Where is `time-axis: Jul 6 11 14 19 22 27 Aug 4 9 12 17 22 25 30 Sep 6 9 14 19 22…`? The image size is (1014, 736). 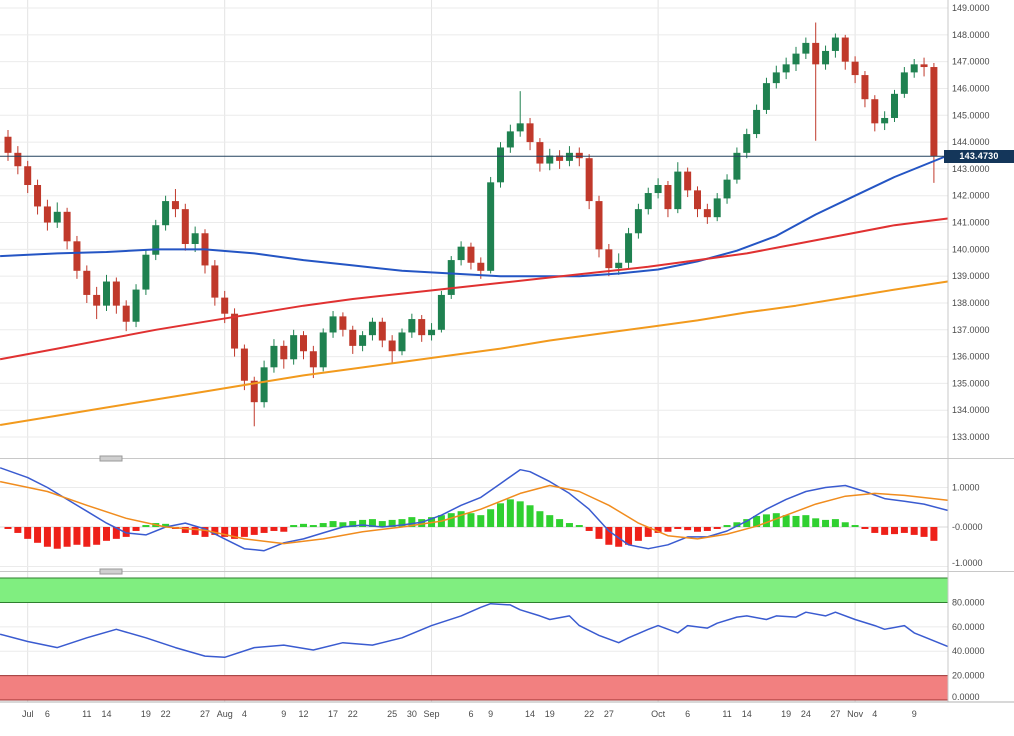
time-axis: Jul 6 11 14 19 22 27 Aug 4 9 12 17 22 25 30 Sep 6 9 14 19 22… is located at coordinates (469, 714).